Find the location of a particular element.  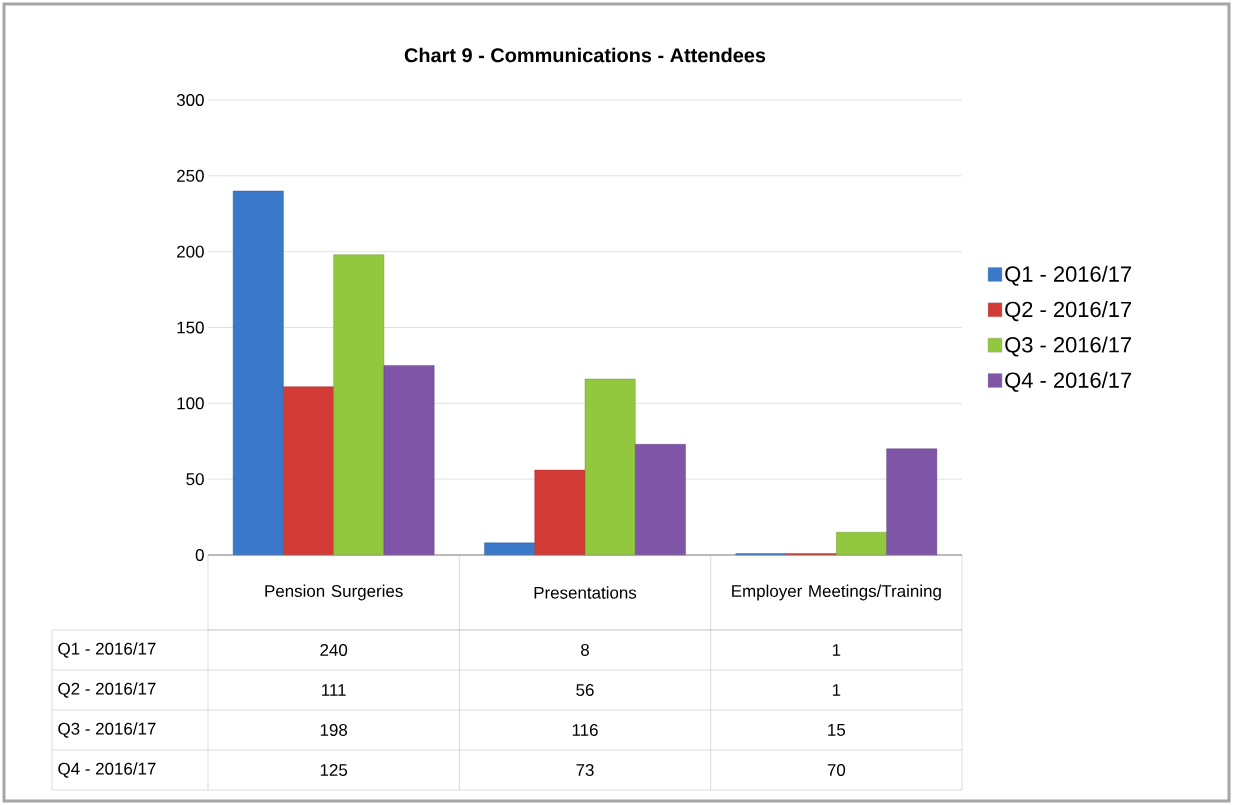

legend-label: Q2 - 2016/17 is located at coordinates (1068, 311).